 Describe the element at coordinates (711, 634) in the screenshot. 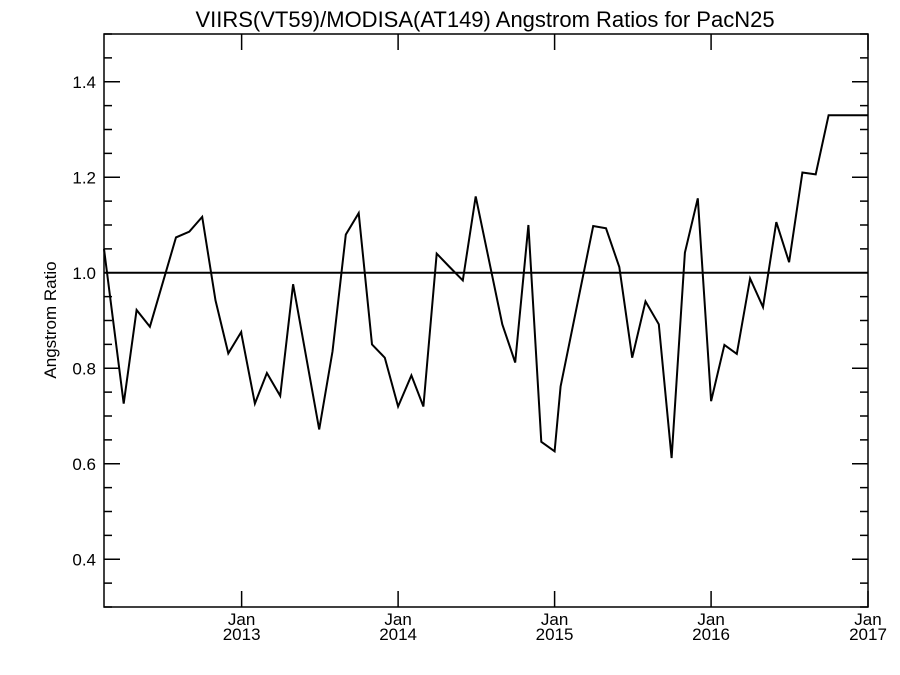

I see `x-tick-label-year: 2016` at that location.